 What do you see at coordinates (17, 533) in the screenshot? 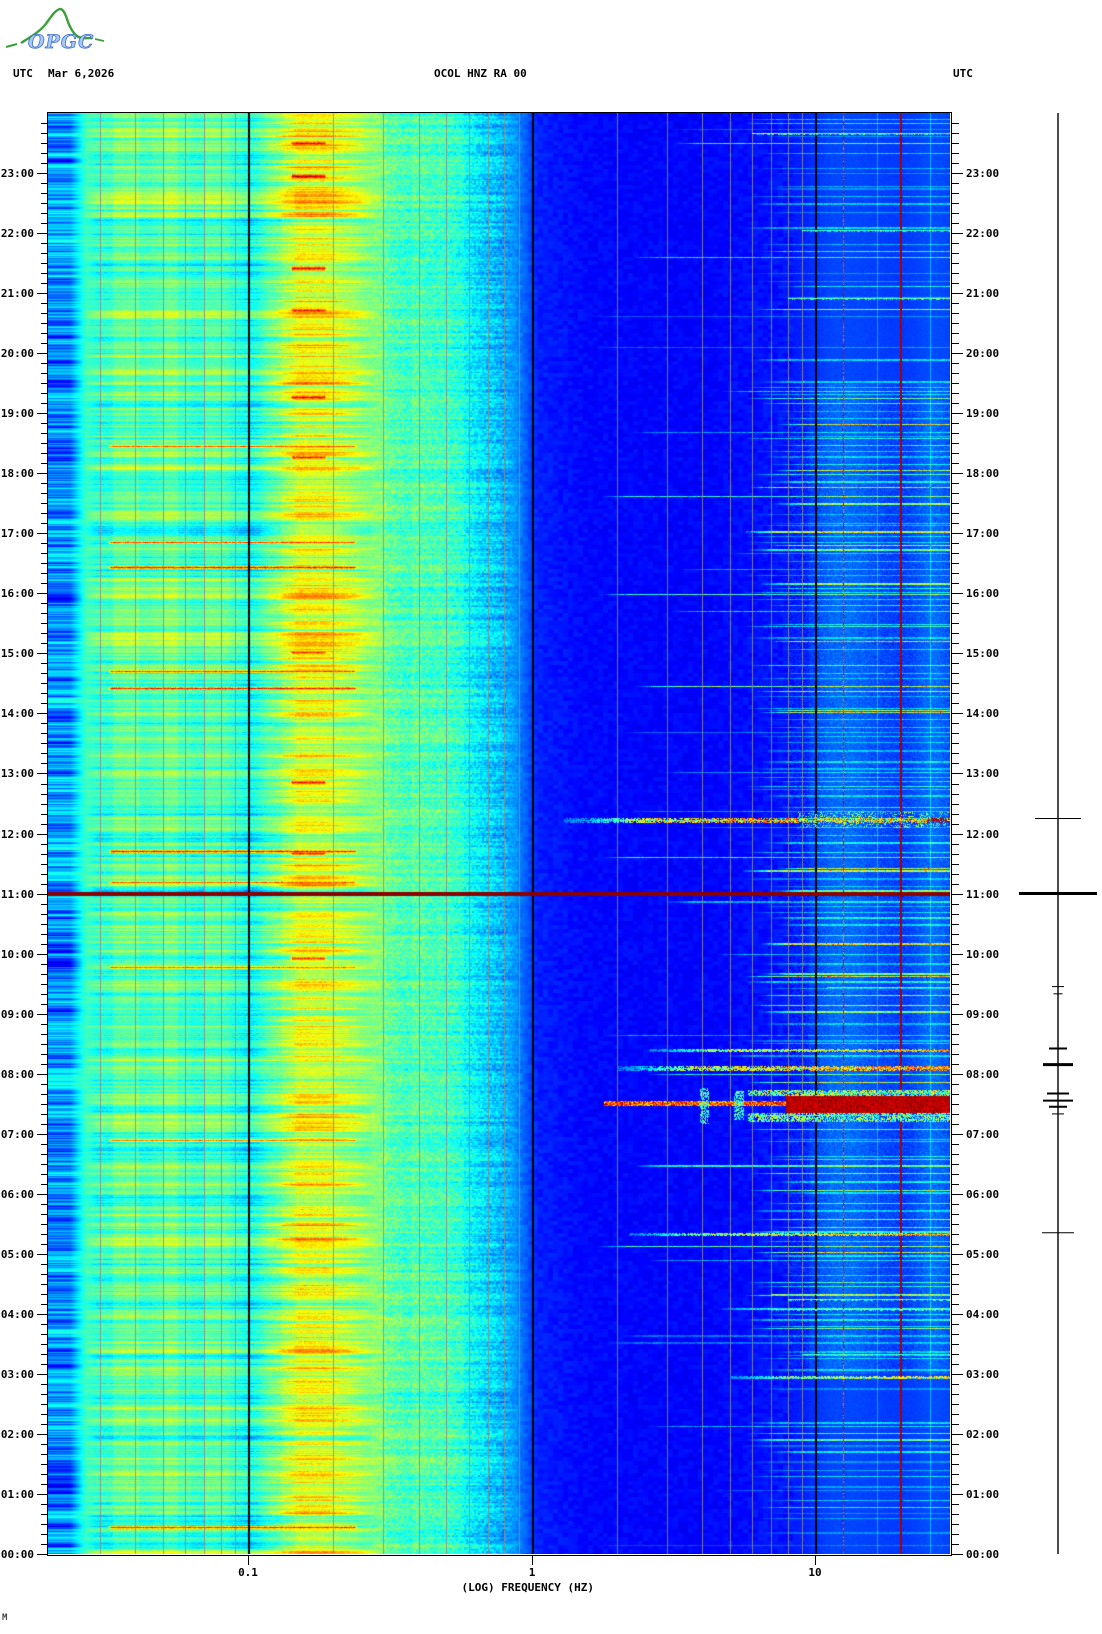
I see `time-label-left: 17:00` at bounding box center [17, 533].